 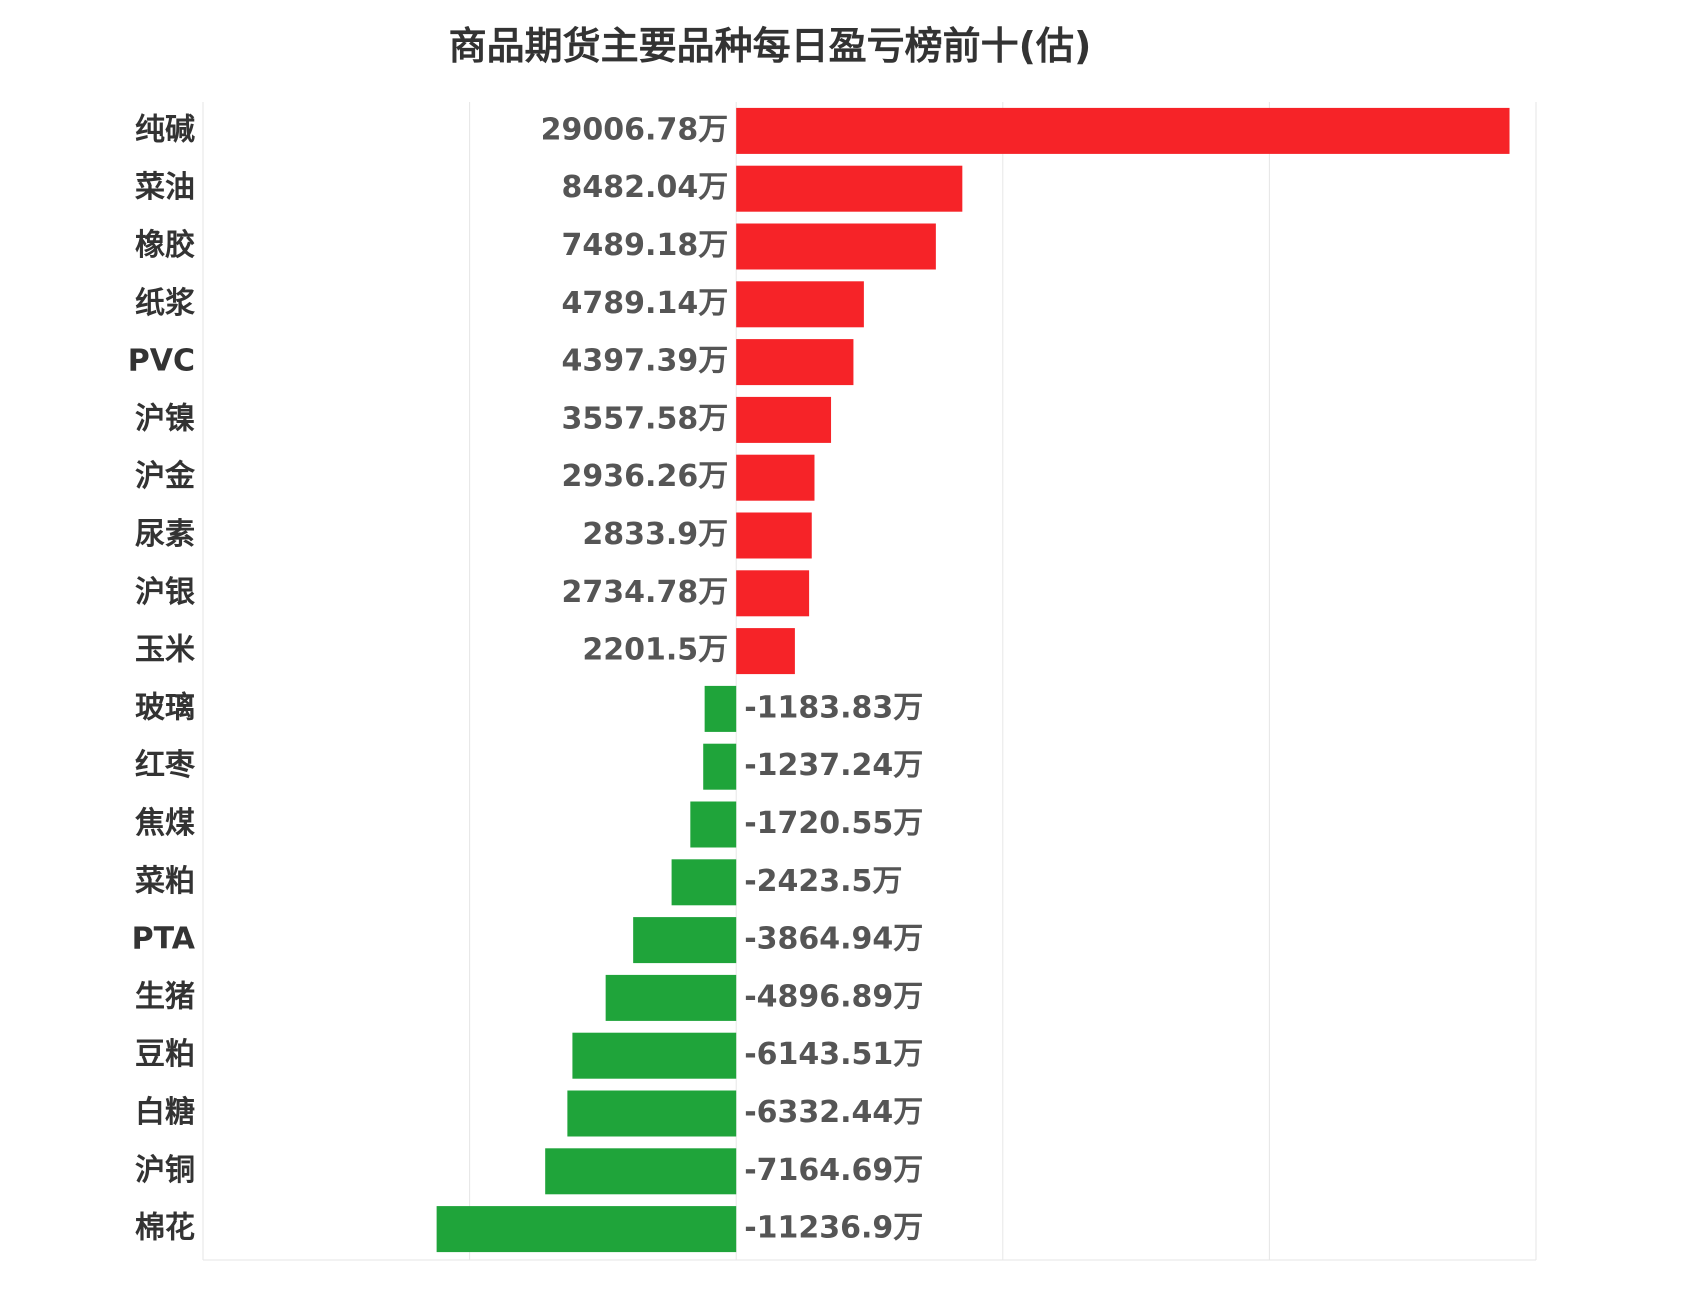 What do you see at coordinates (823, 881) in the screenshot?
I see `data-label: -2423.5万` at bounding box center [823, 881].